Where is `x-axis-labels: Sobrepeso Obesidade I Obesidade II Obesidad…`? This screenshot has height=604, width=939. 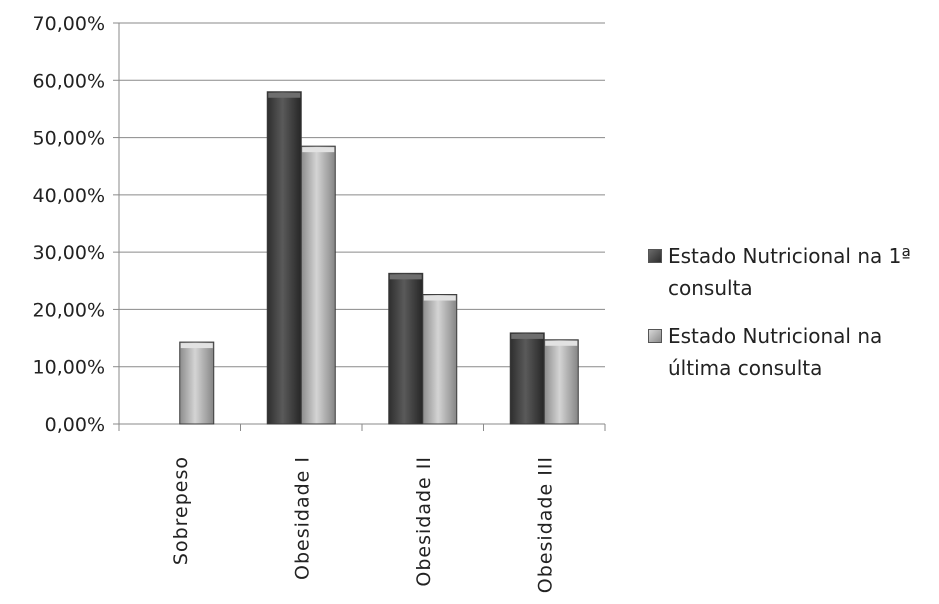 x-axis-labels: Sobrepeso Obesidade I Obesidade II Obesidad… is located at coordinates (363, 524).